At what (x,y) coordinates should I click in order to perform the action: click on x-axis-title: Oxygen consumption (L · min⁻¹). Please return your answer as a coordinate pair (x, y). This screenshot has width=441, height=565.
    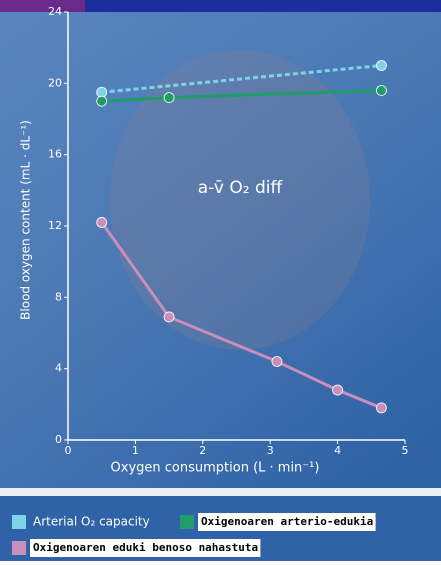
    Looking at the image, I should click on (215, 468).